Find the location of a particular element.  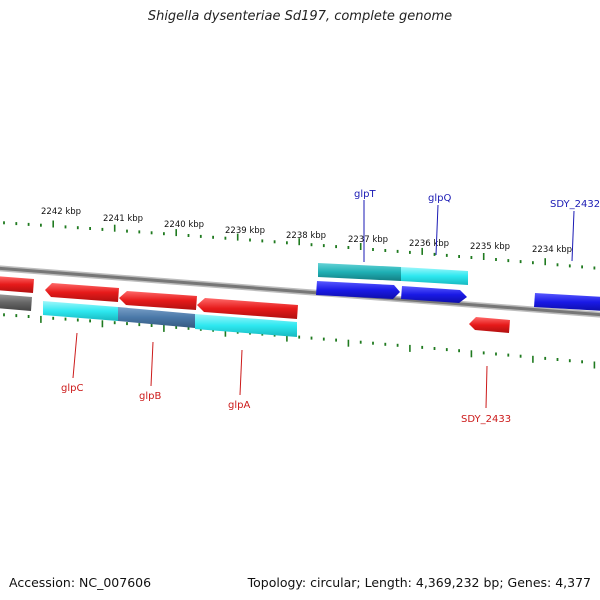

outer-scale-ticks is located at coordinates (299, 245).